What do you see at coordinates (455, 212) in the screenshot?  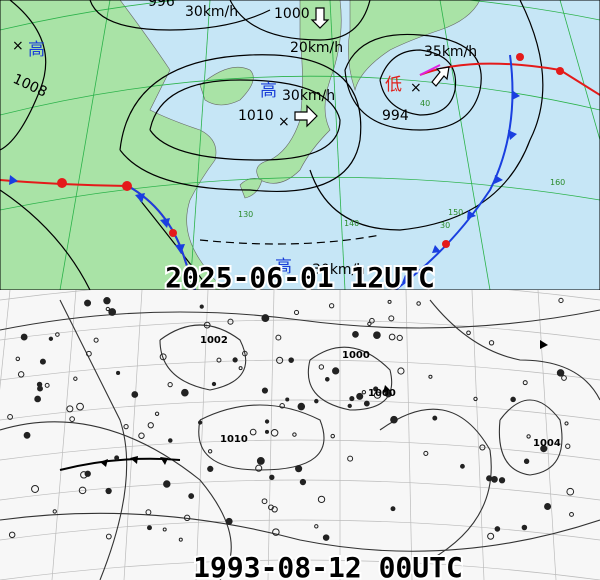 I see `grid-label: 150` at bounding box center [455, 212].